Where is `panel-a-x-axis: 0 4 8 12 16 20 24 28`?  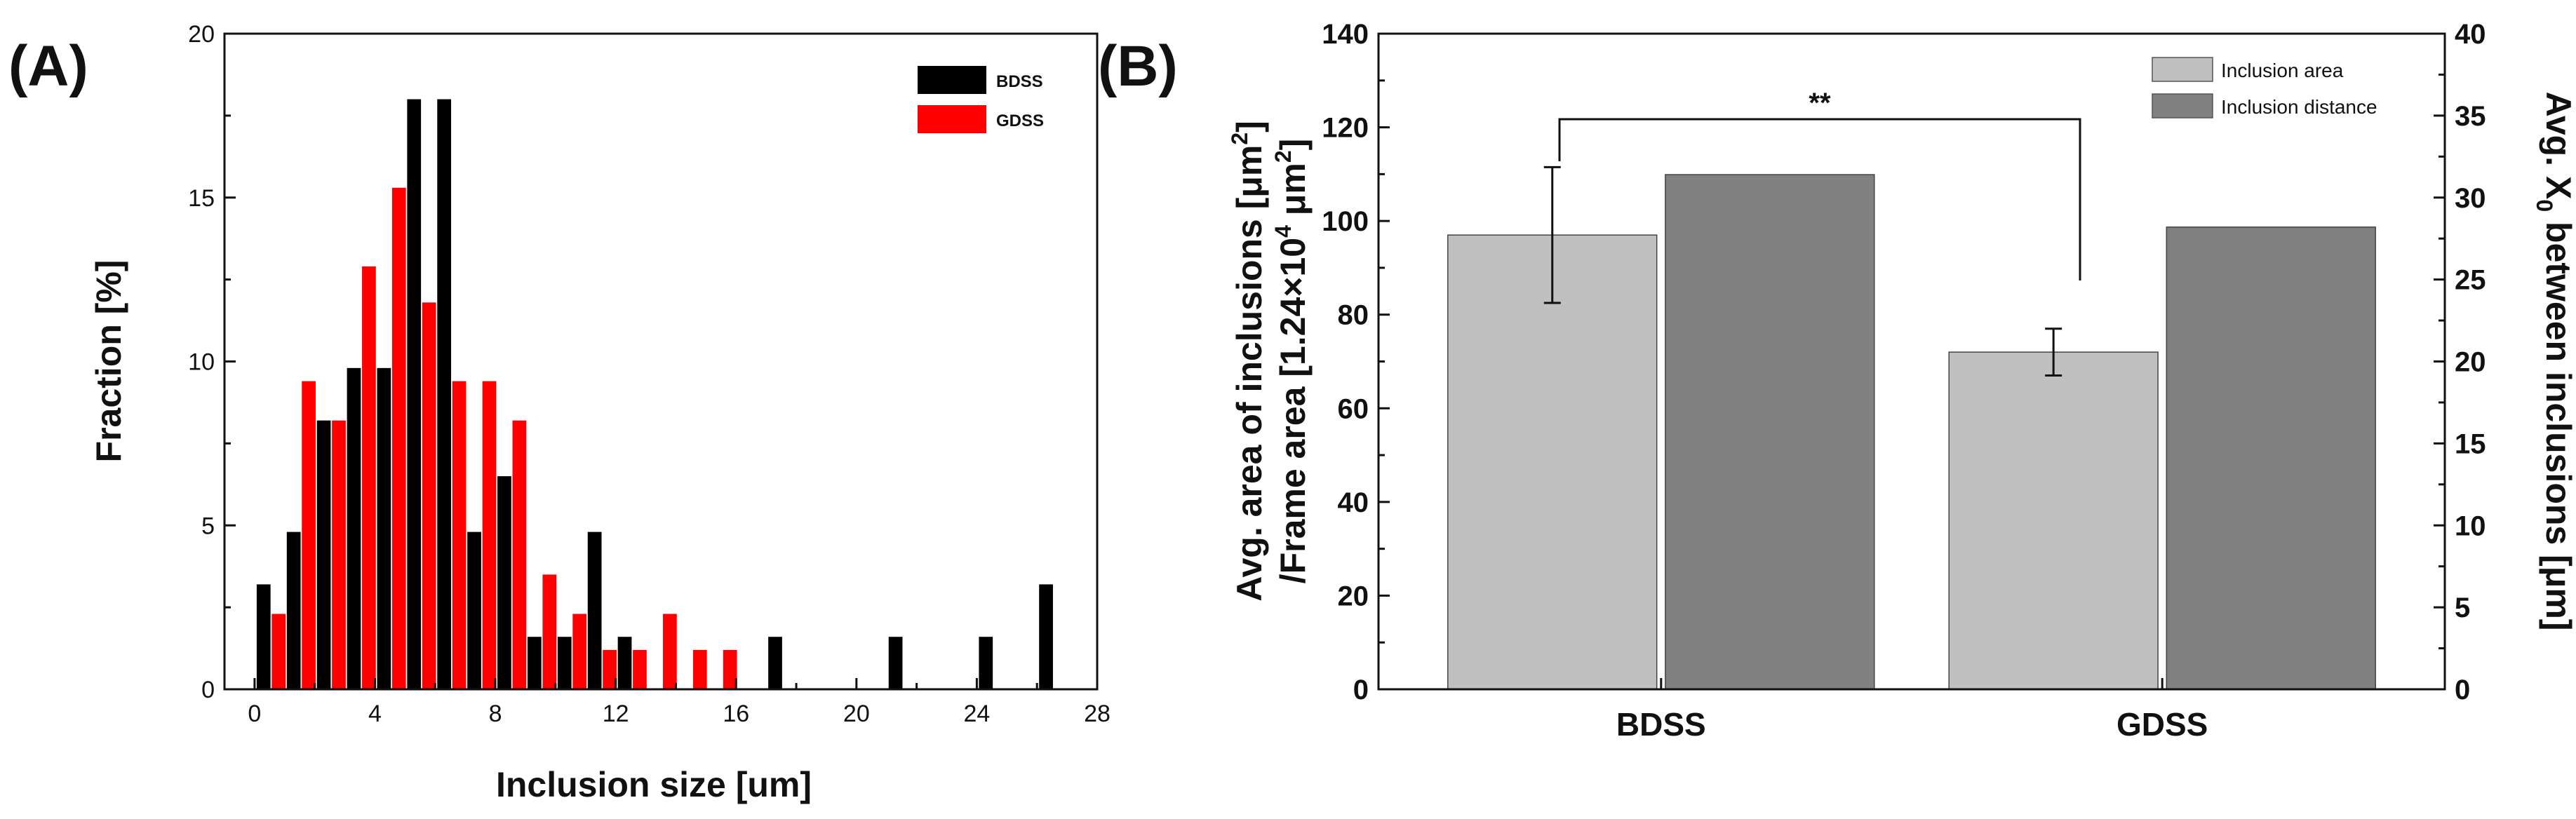
panel-a-x-axis: 0 4 8 12 16 20 24 28 is located at coordinates (679, 703).